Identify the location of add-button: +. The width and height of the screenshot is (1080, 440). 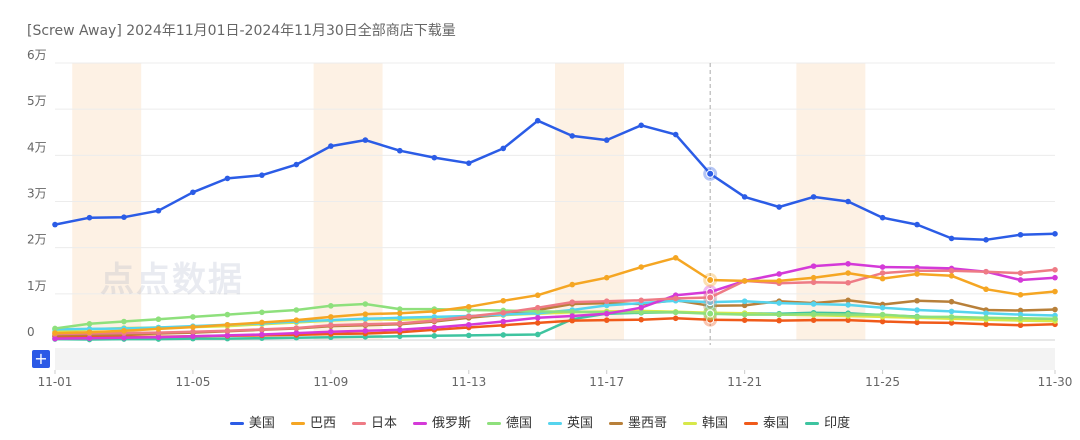
(41, 359).